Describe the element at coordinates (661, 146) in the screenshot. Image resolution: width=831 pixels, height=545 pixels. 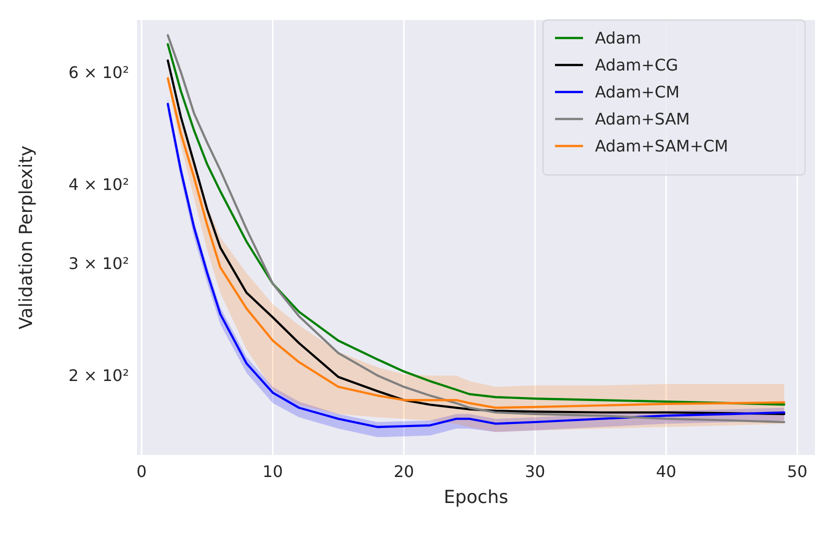
I see `legend-label: Adam+SAM+CM` at that location.